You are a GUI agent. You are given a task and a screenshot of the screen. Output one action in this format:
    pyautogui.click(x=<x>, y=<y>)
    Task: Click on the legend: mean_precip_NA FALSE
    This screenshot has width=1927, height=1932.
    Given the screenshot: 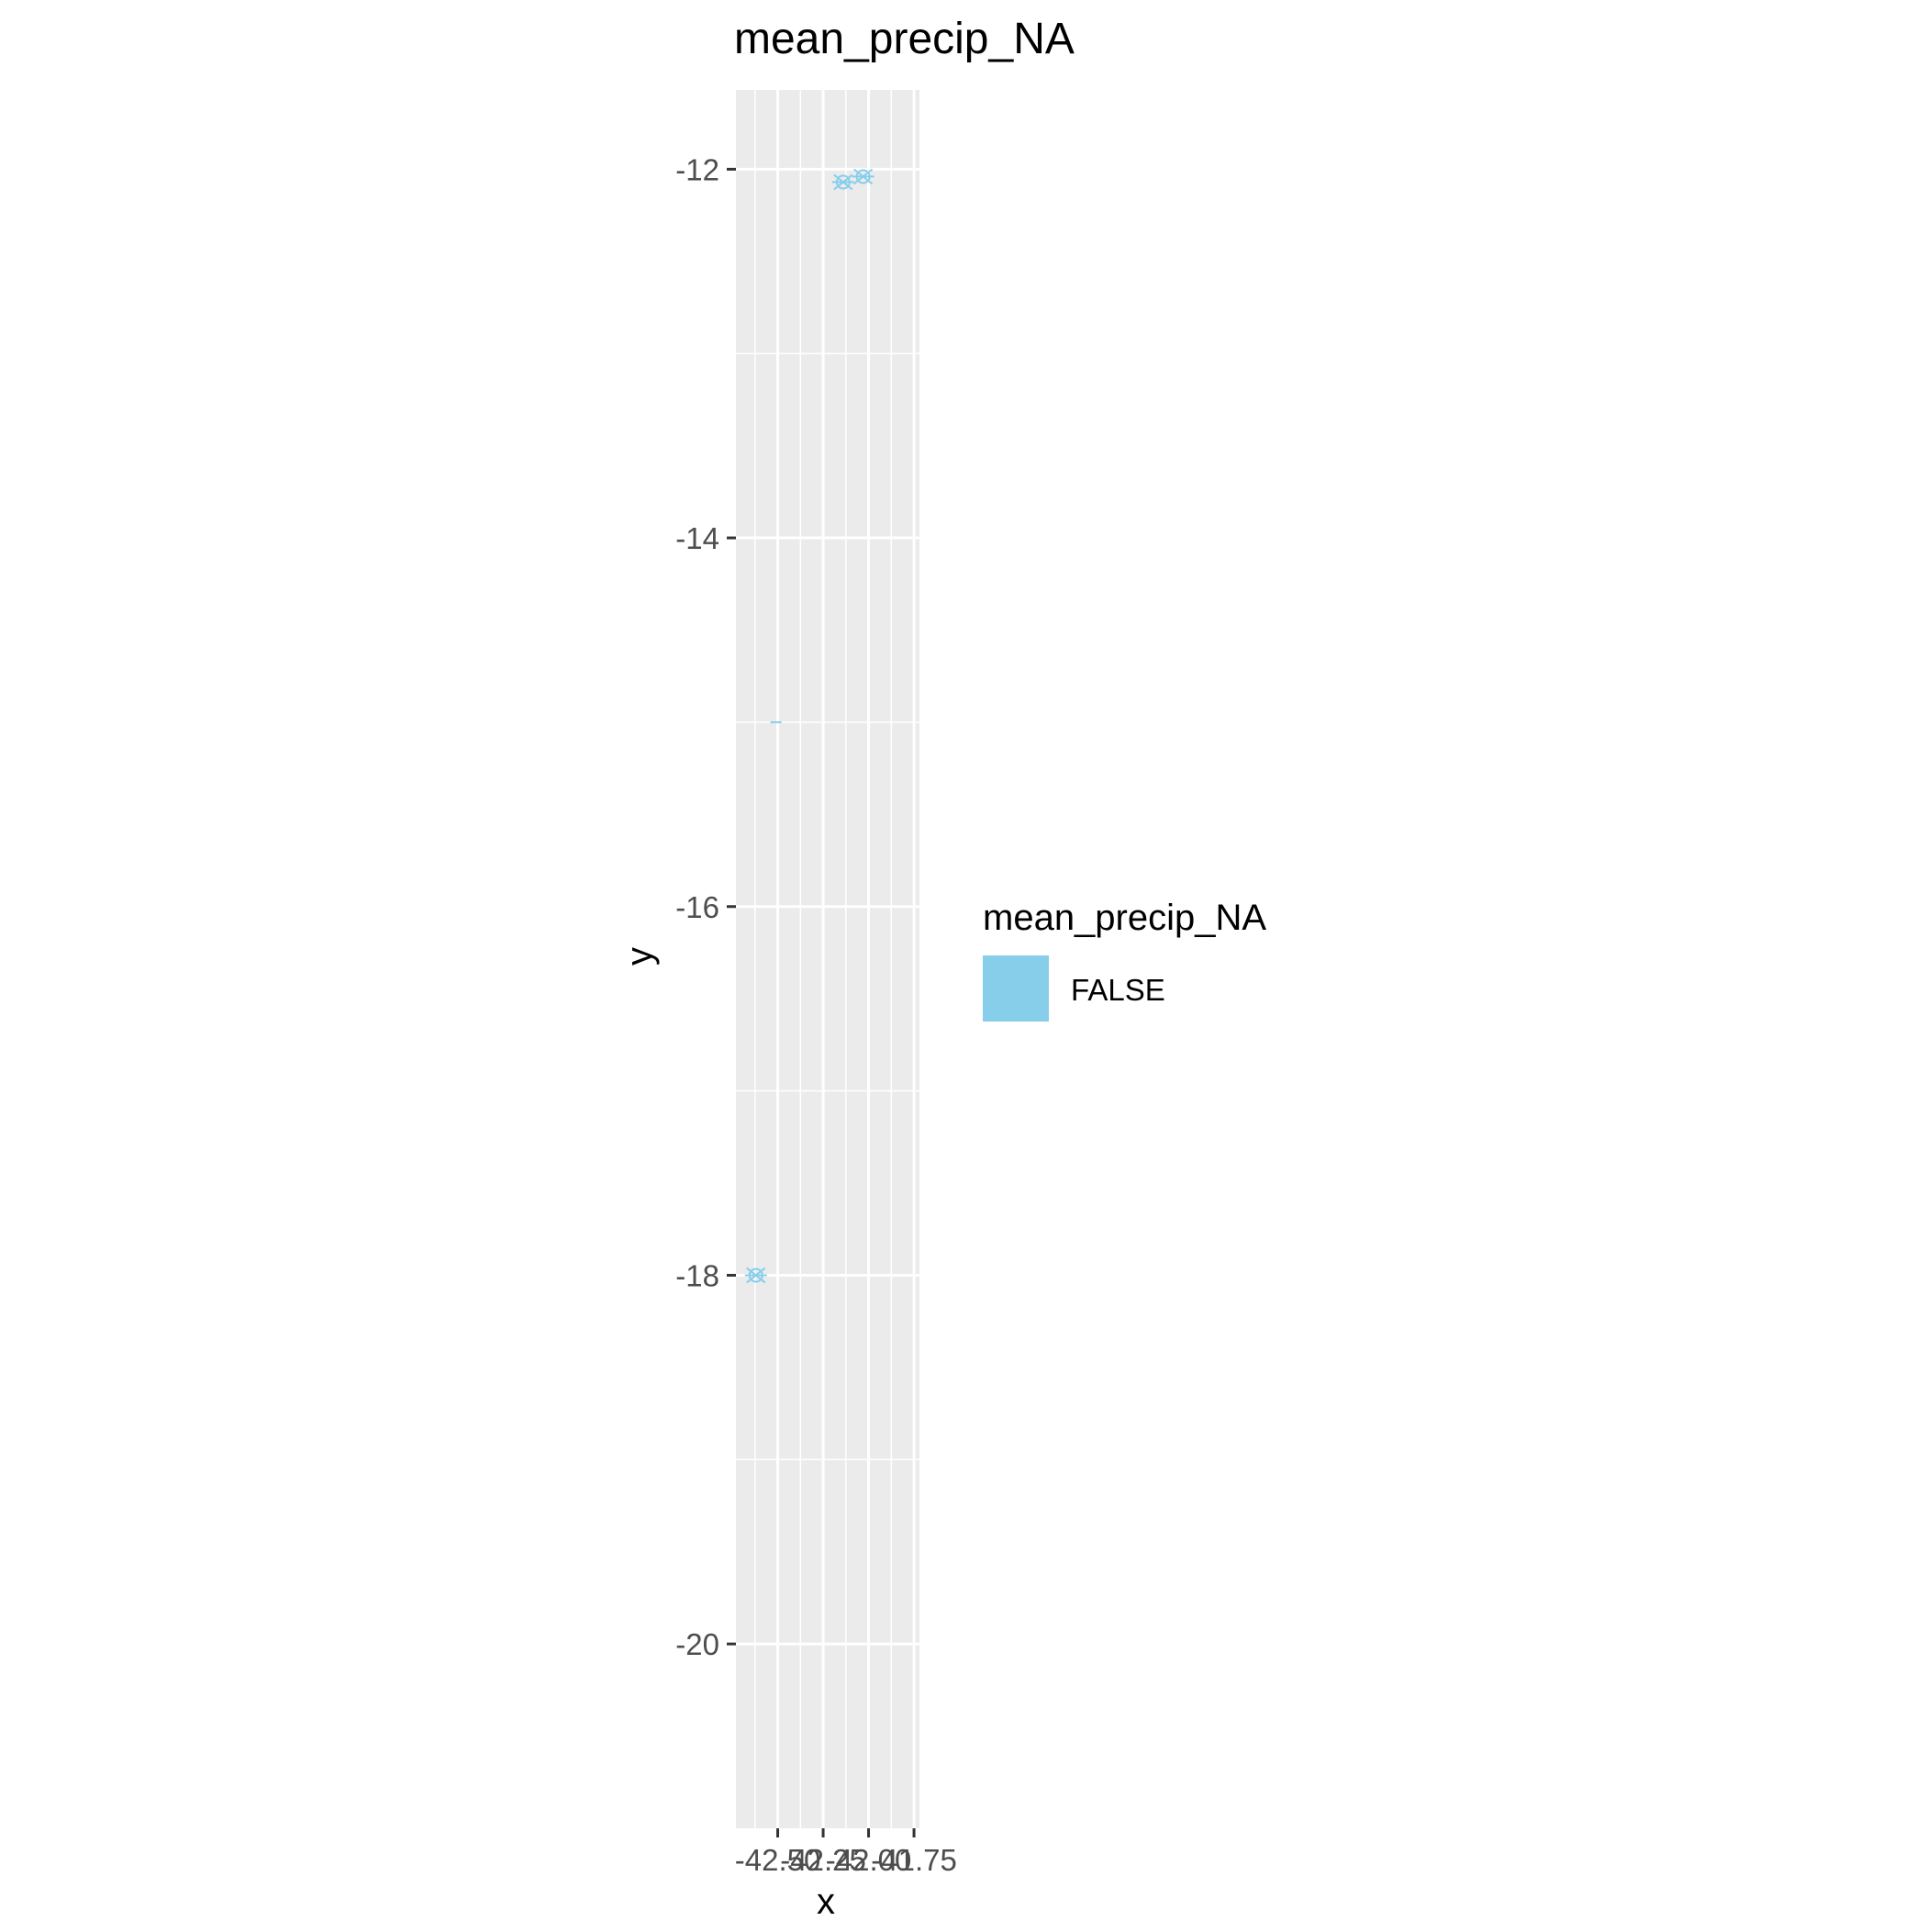 What is the action you would take?
    pyautogui.click(x=1124, y=960)
    